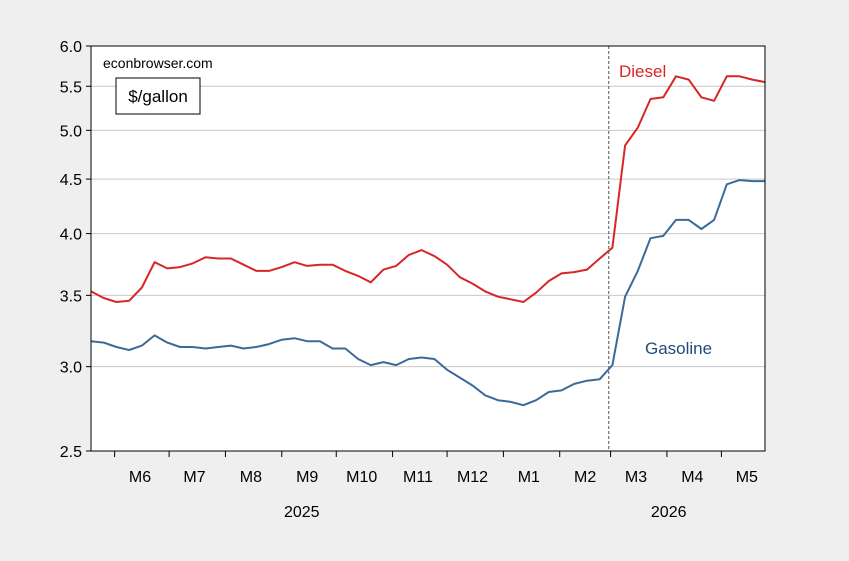  What do you see at coordinates (669, 512) in the screenshot?
I see `year-label: 2026` at bounding box center [669, 512].